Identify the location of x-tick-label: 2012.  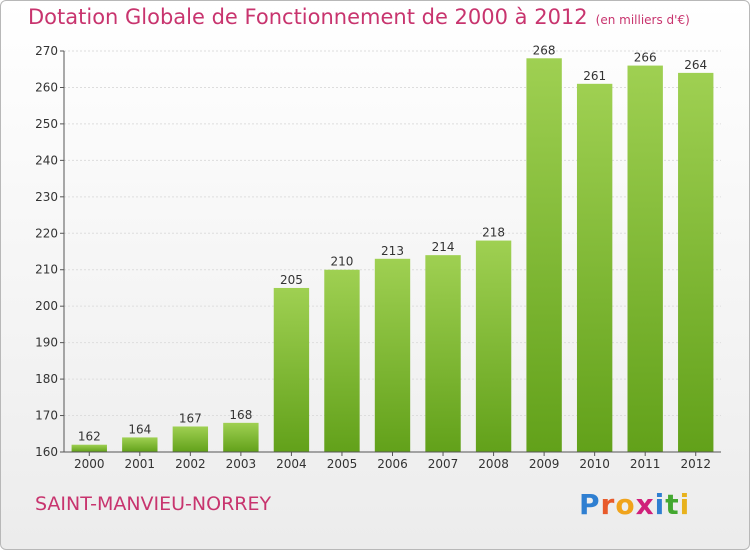
(695, 464).